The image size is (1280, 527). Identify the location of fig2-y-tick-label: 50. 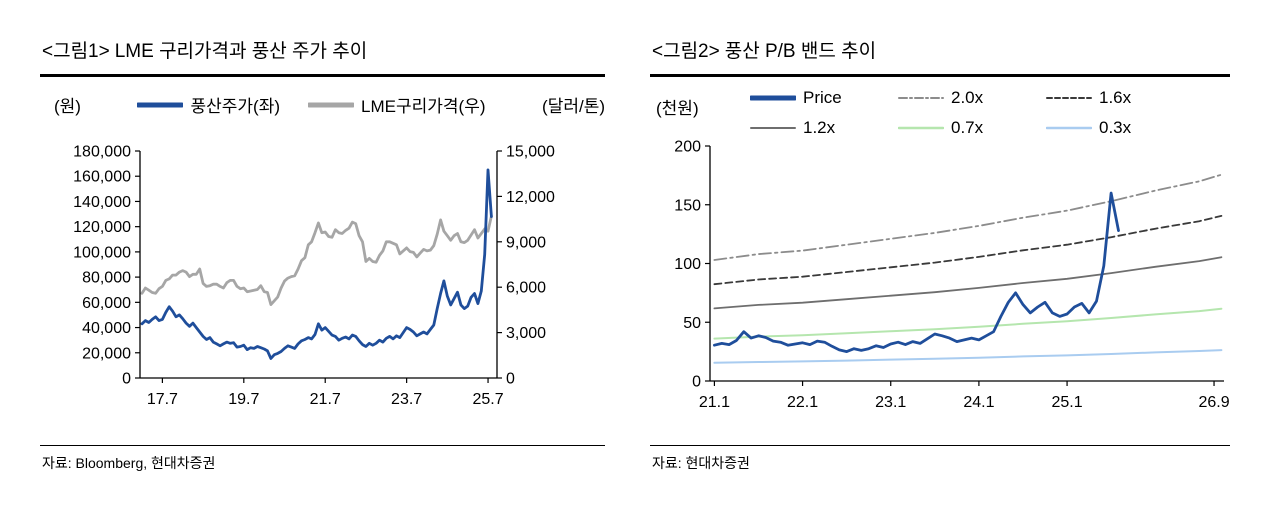
(692, 323).